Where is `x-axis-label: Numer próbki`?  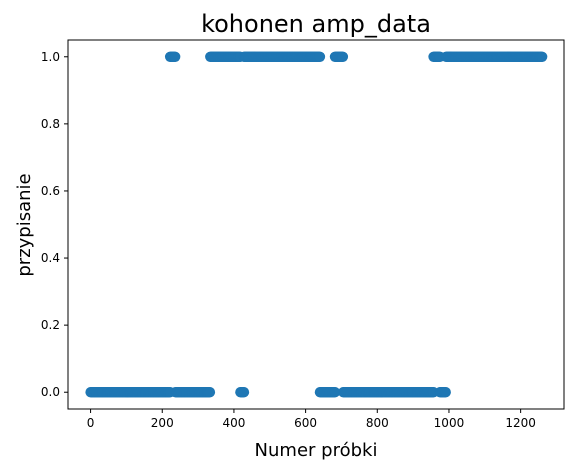
x-axis-label: Numer próbki is located at coordinates (316, 450).